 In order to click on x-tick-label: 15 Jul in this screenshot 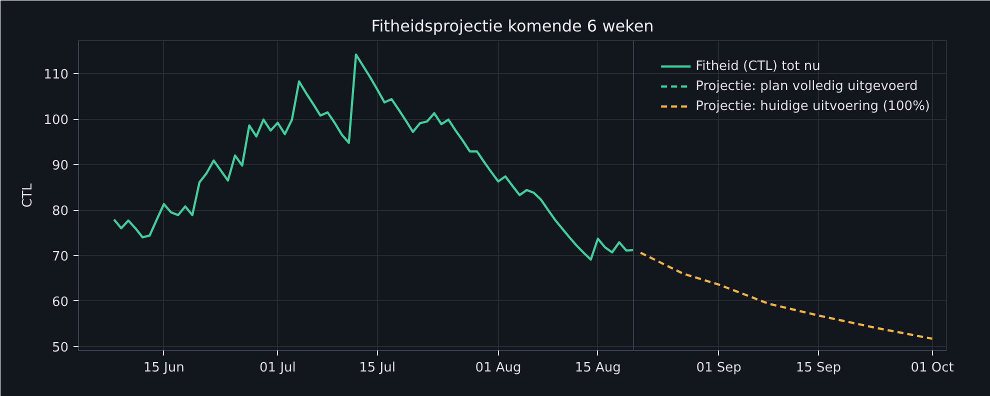, I will do `click(377, 368)`.